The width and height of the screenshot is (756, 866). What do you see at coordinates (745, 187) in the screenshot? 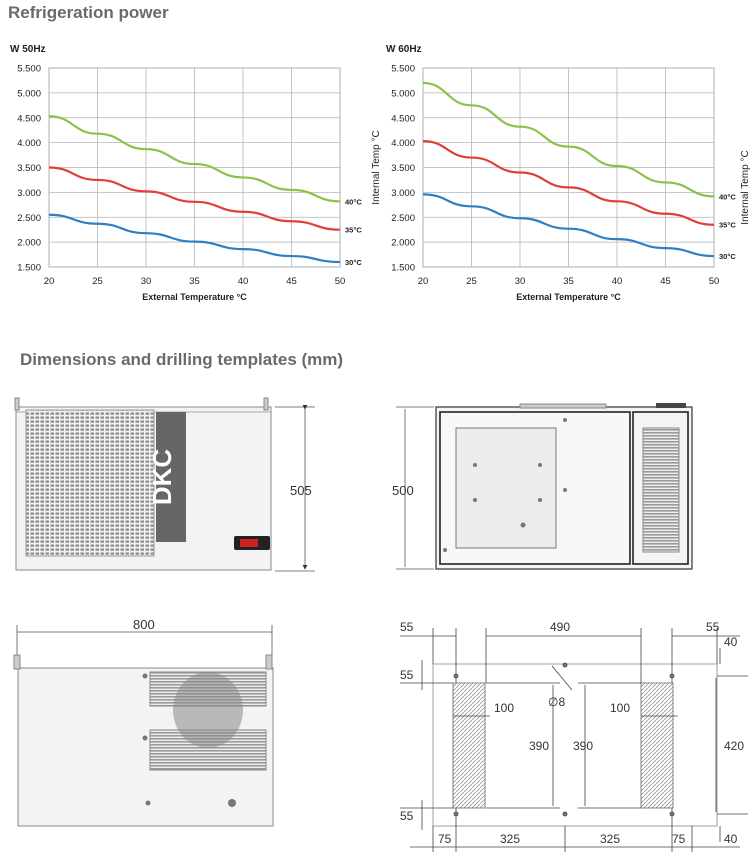
I see `right-axis-label: Internal Temp °C` at bounding box center [745, 187].